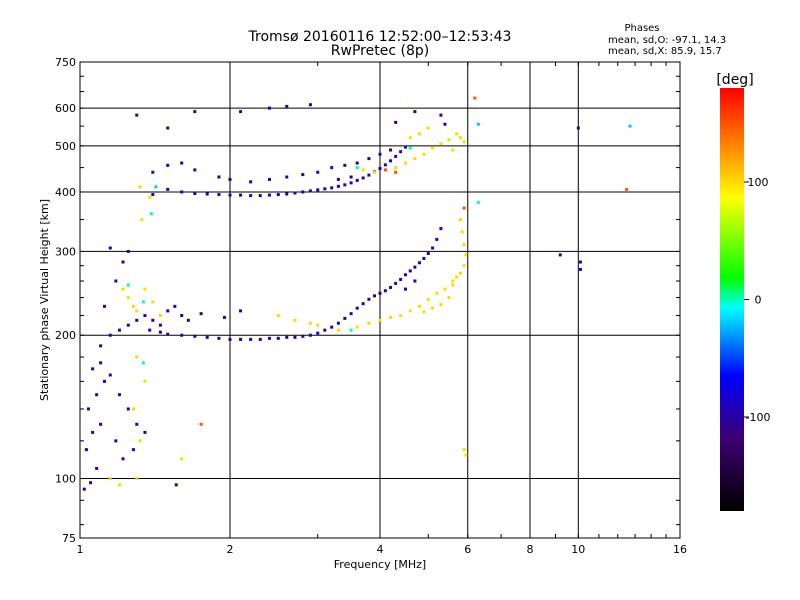 This screenshot has height=600, width=800. Describe the element at coordinates (69, 538) in the screenshot. I see `y-tick-label: 75` at that location.